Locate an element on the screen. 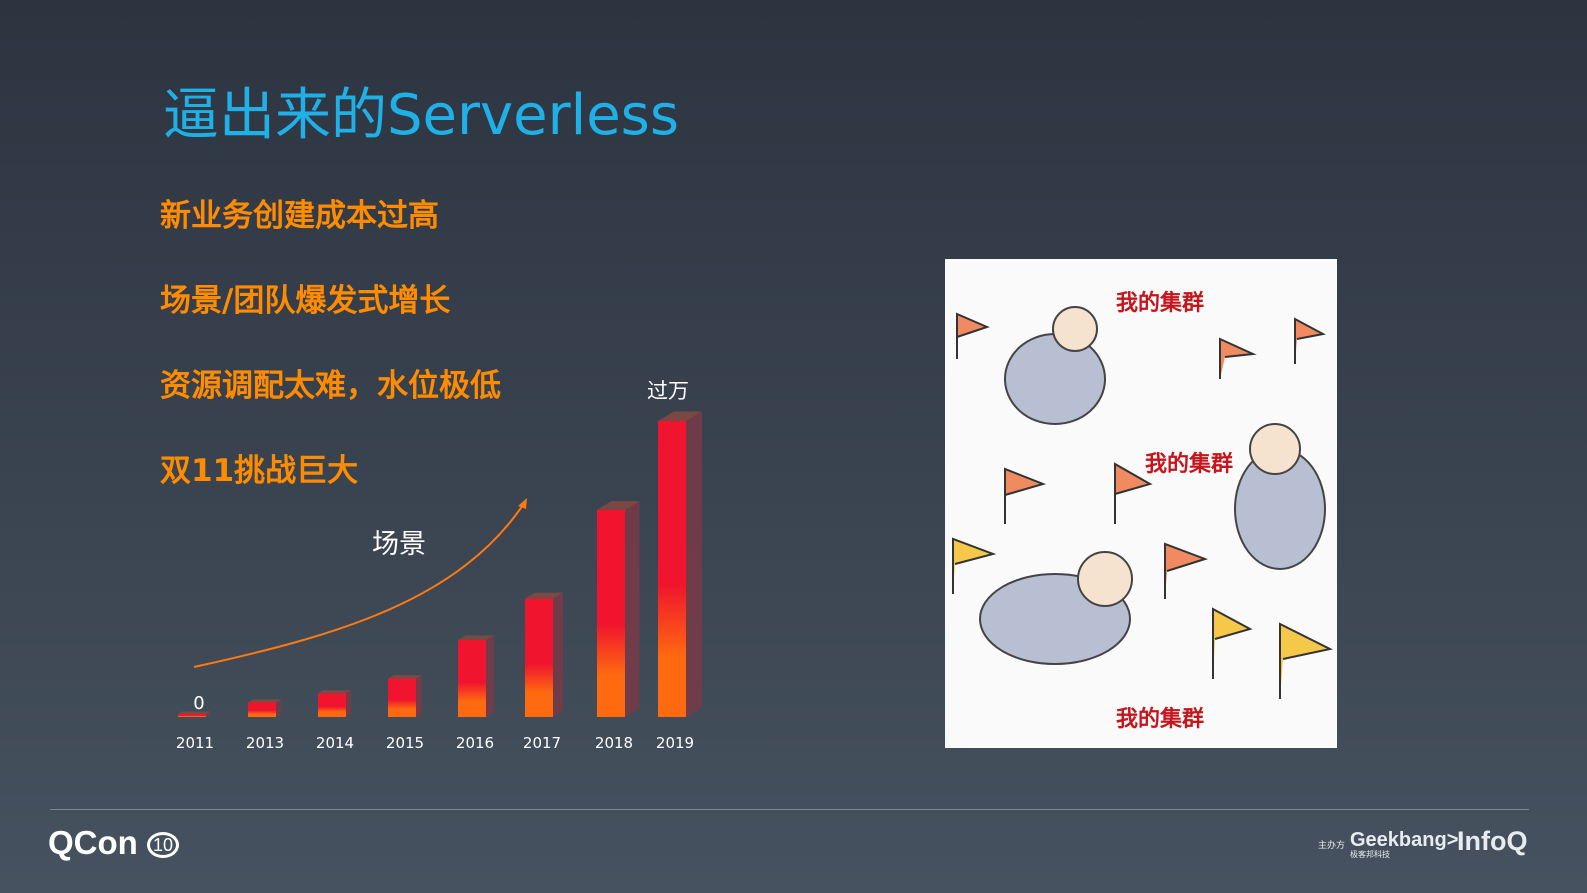  cluster-label-2: 我的集群 is located at coordinates (1189, 464).